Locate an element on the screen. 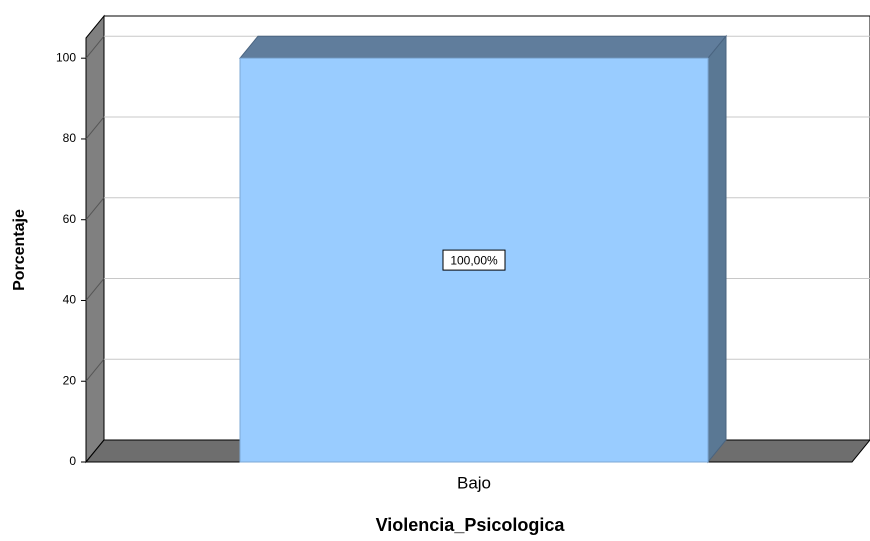  x-axis-label: Violencia_Psicologica is located at coordinates (471, 525).